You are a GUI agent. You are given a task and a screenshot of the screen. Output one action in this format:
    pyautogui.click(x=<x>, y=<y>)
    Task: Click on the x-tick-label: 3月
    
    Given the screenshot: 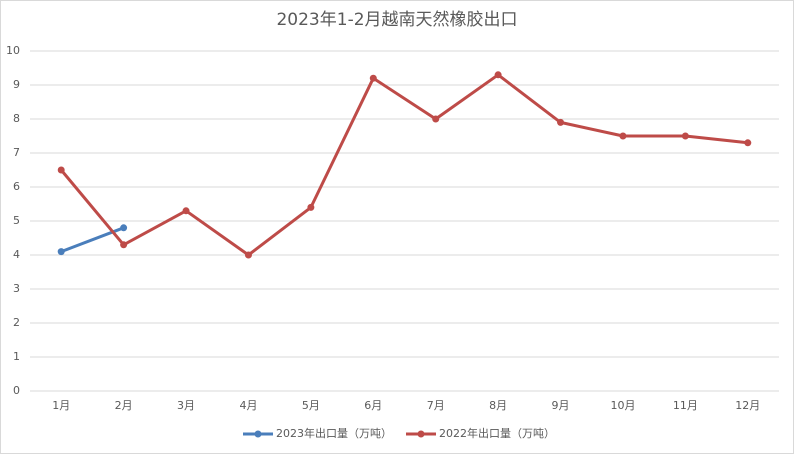 What is the action you would take?
    pyautogui.click(x=186, y=405)
    